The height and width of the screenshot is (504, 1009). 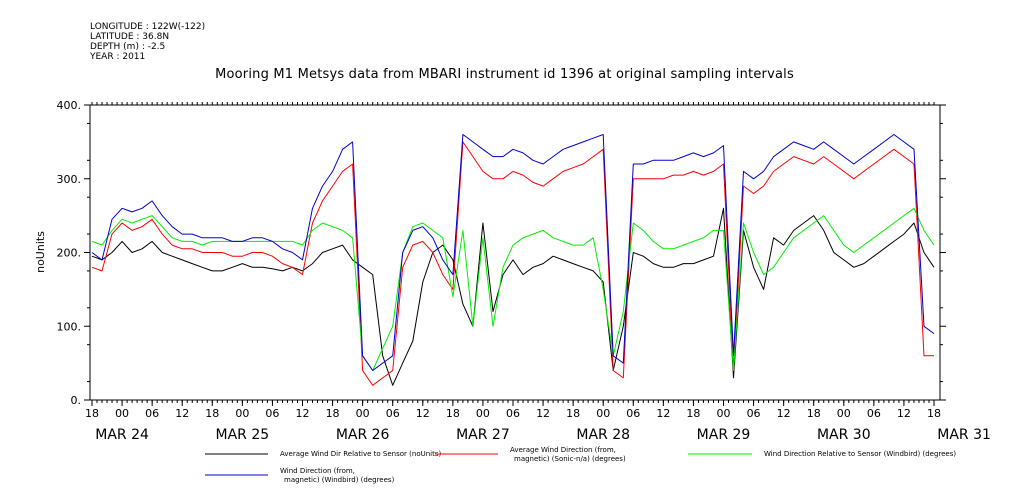 What do you see at coordinates (128, 47) in the screenshot?
I see `header-depth: DEPTH (m) : -2.5` at bounding box center [128, 47].